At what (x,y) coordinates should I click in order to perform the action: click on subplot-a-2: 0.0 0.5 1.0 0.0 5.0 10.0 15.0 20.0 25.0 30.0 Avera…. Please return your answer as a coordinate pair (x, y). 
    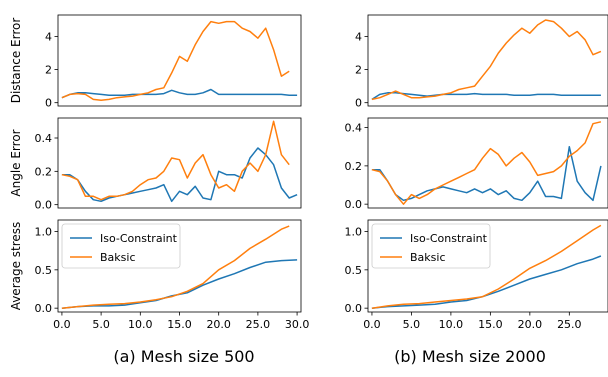
    Looking at the image, I should click on (159, 275).